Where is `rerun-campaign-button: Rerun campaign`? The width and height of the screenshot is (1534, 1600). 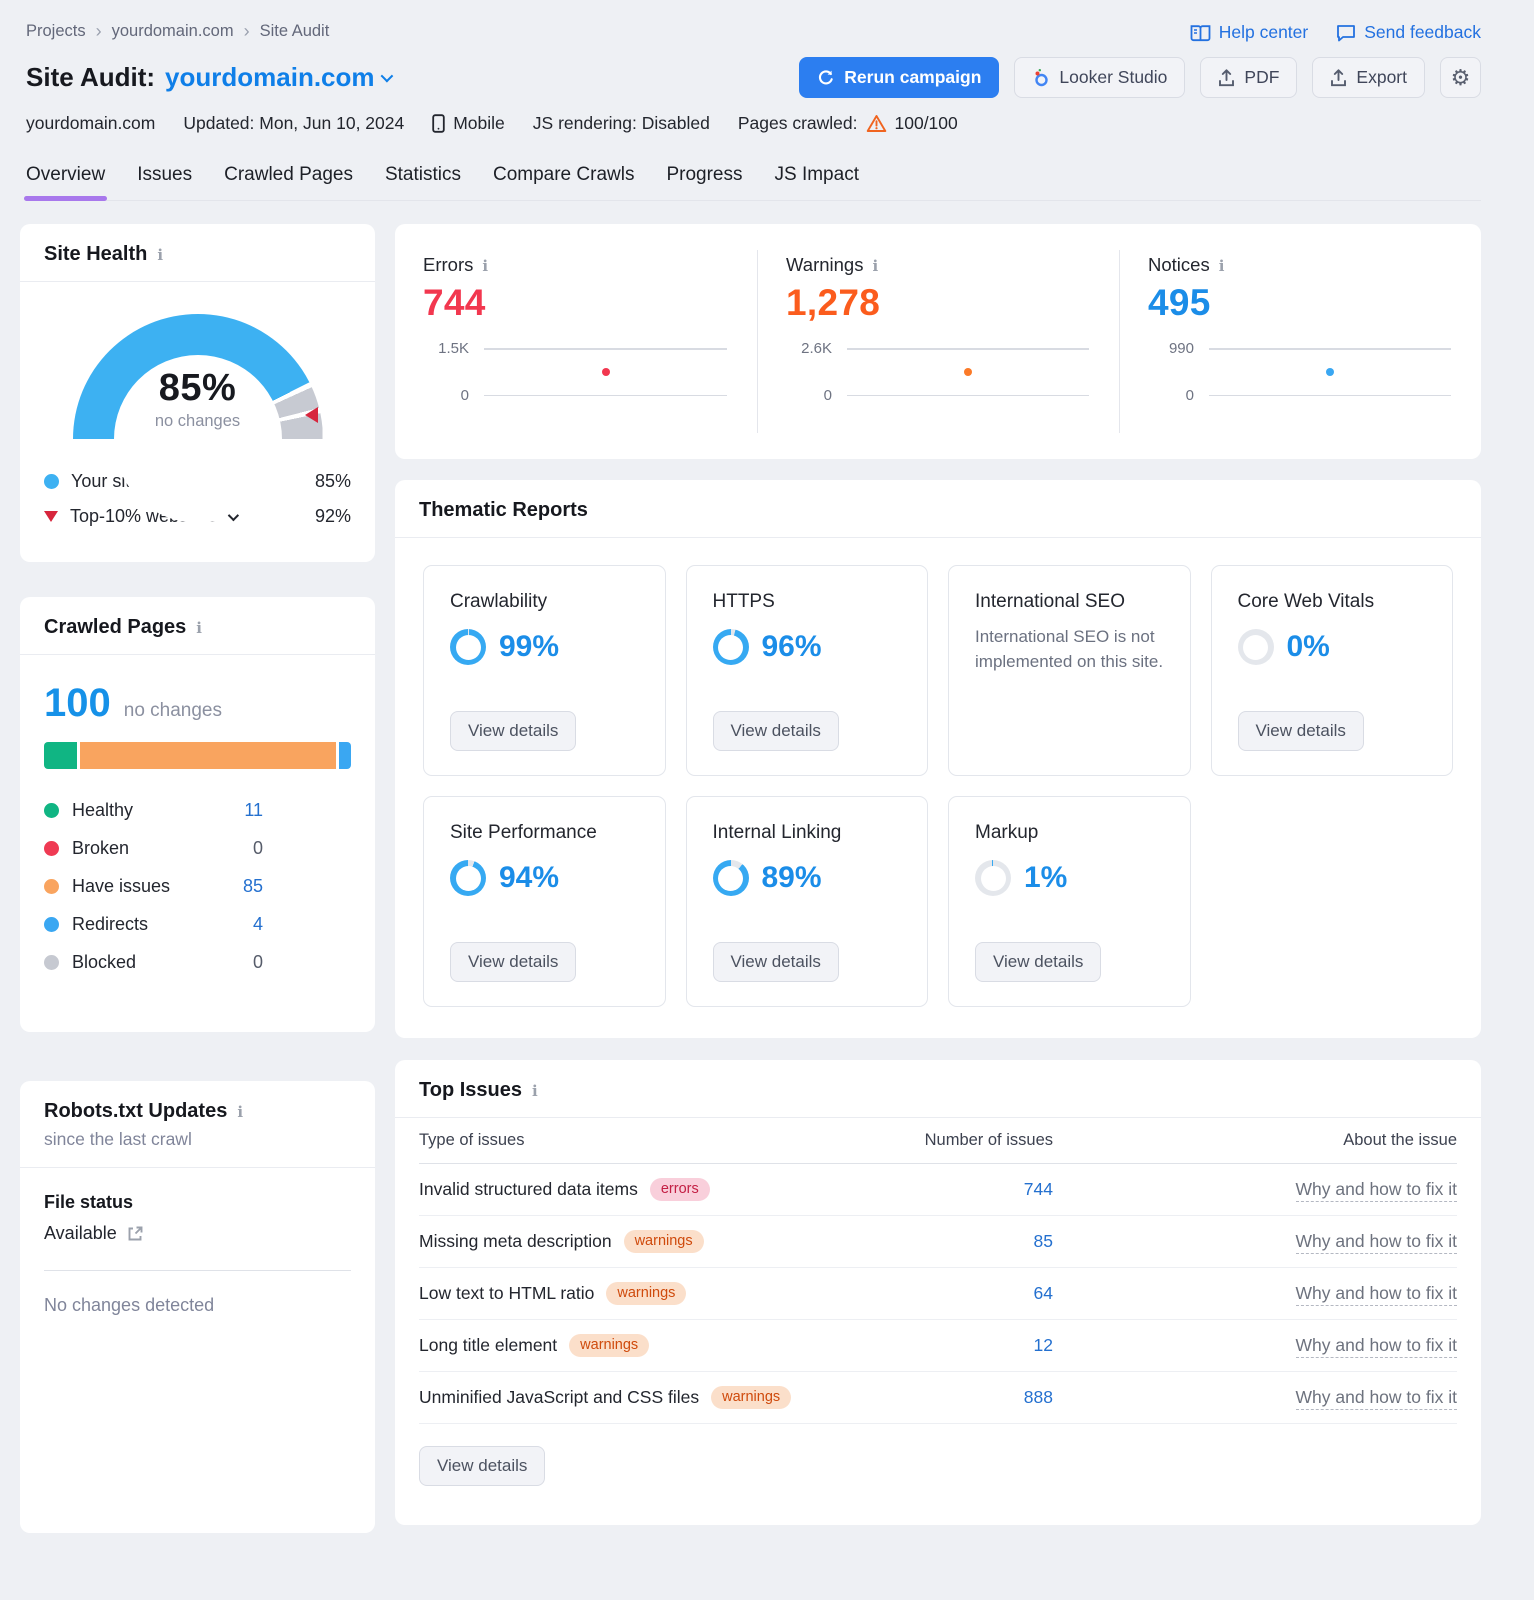 rerun-campaign-button: Rerun campaign is located at coordinates (899, 77).